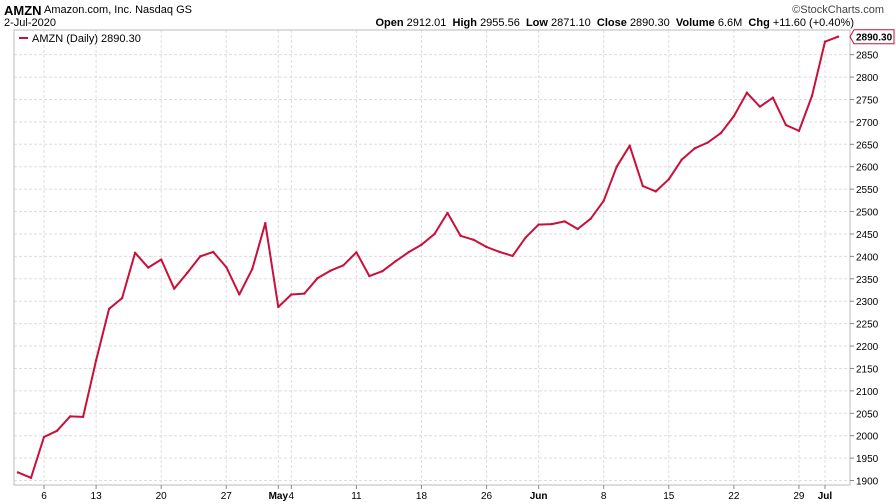  Describe the element at coordinates (867, 213) in the screenshot. I see `y-tick-label: 2500` at that location.